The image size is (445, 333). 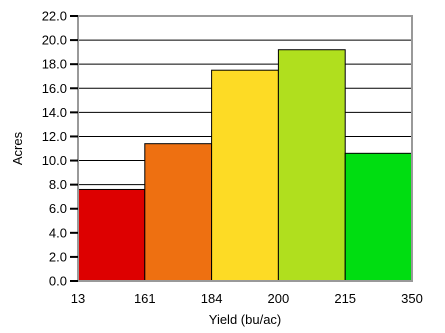 What do you see at coordinates (54, 64) in the screenshot?
I see `y-tick-label: 18.0` at bounding box center [54, 64].